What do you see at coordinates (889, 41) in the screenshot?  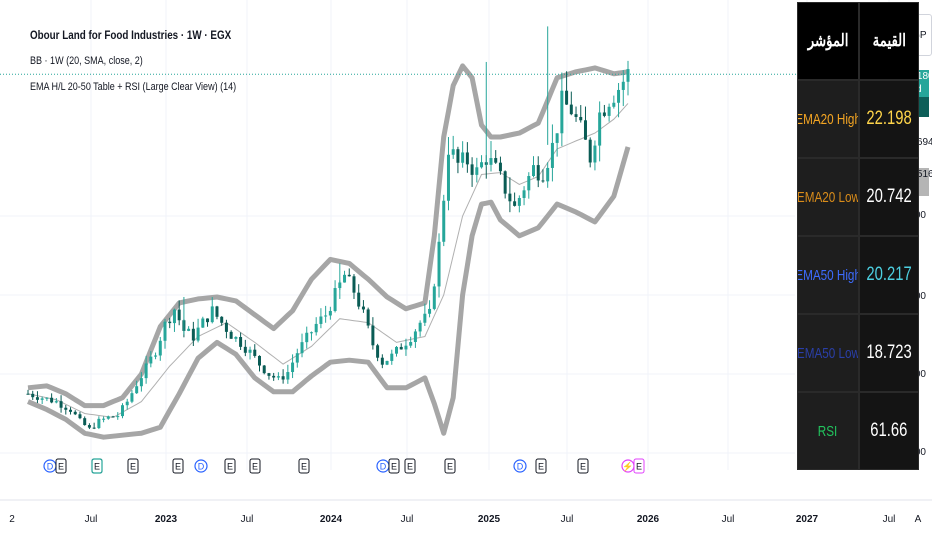 I see `table-header-value: القيمة` at bounding box center [889, 41].